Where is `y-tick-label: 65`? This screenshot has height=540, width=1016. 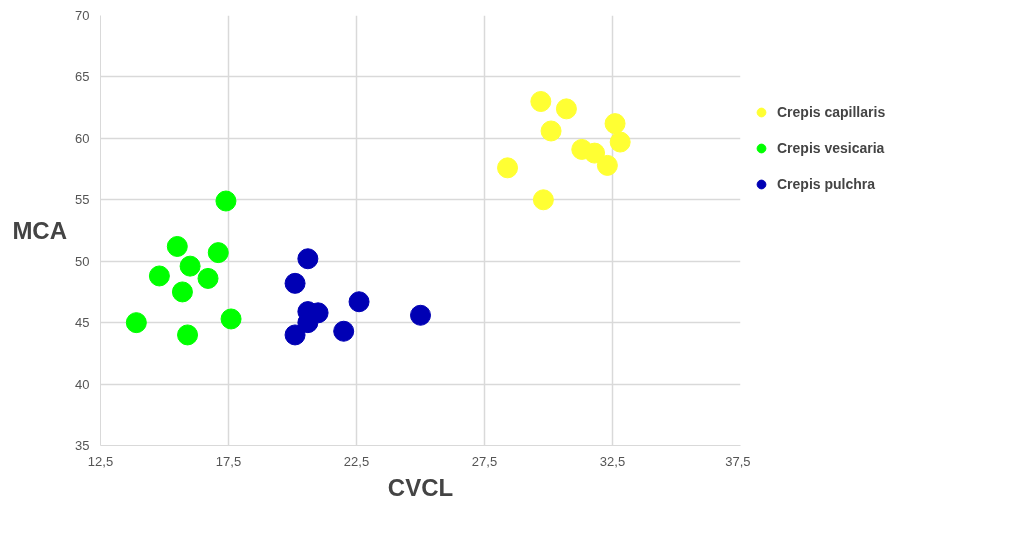
y-tick-label: 65 is located at coordinates (82, 77).